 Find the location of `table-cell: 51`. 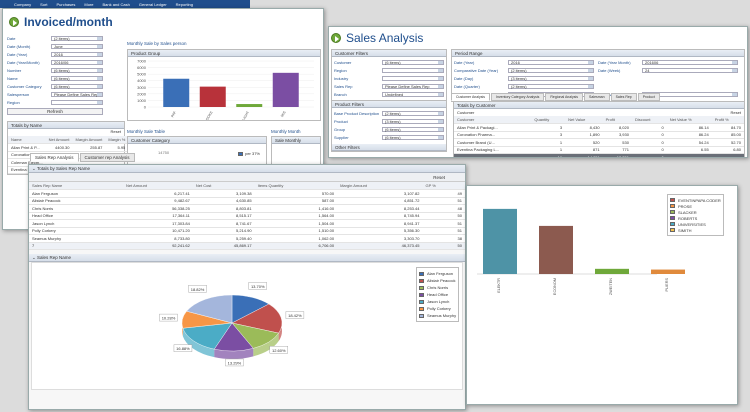

table-cell: 51 is located at coordinates (443, 231).